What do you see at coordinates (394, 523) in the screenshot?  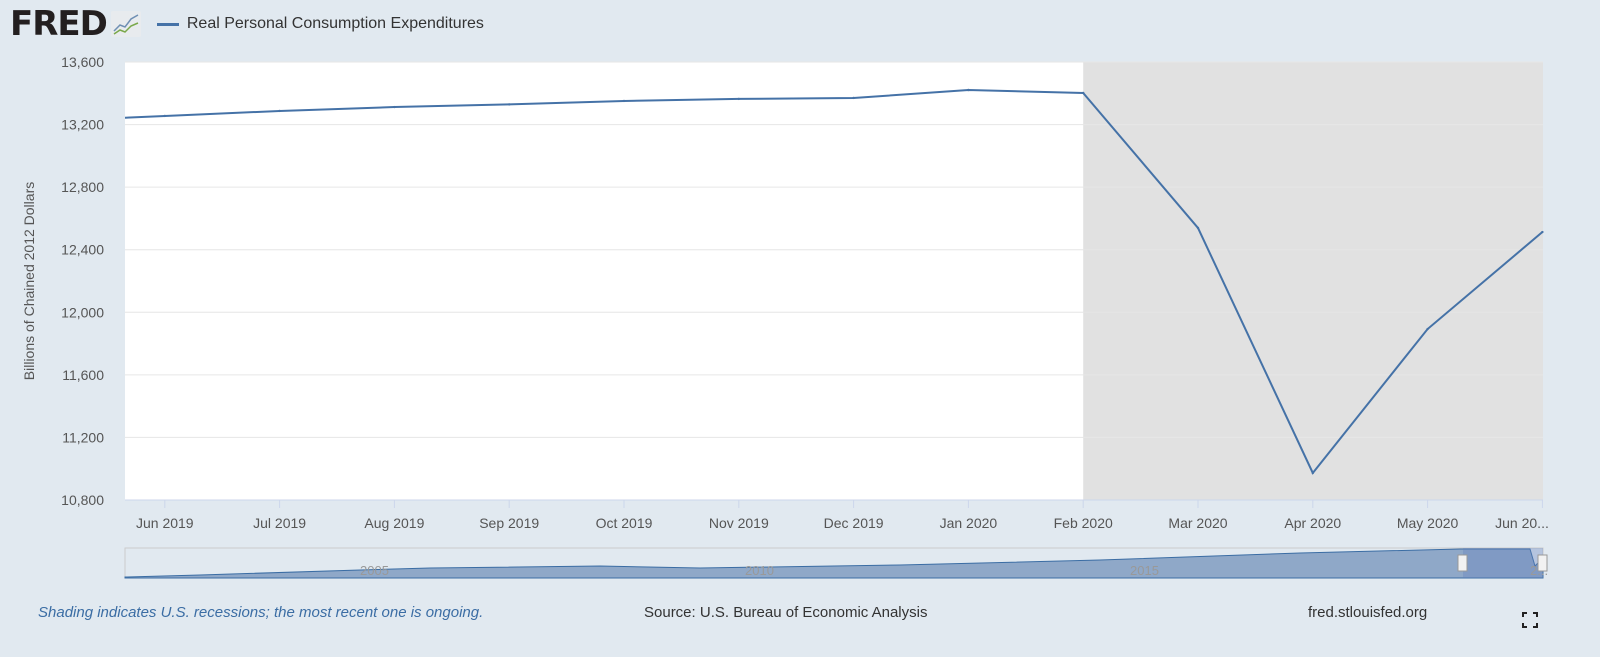 I see `x-tick-label: Aug 2019` at bounding box center [394, 523].